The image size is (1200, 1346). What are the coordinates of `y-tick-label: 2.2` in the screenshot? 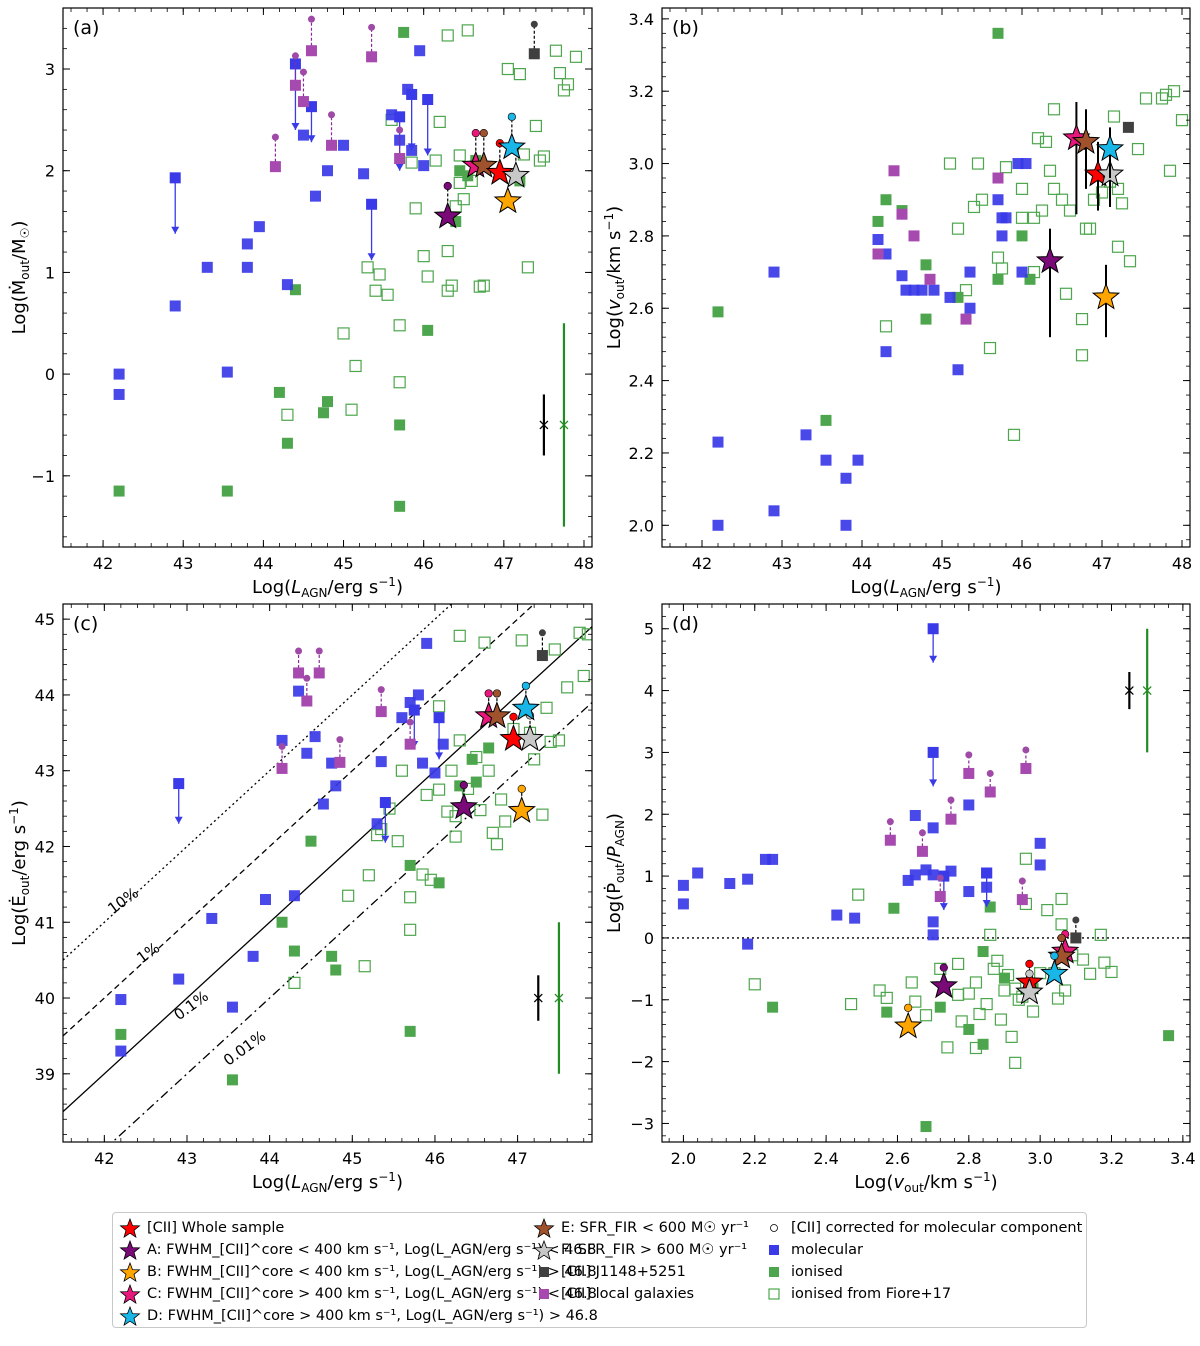 It's located at (641, 453).